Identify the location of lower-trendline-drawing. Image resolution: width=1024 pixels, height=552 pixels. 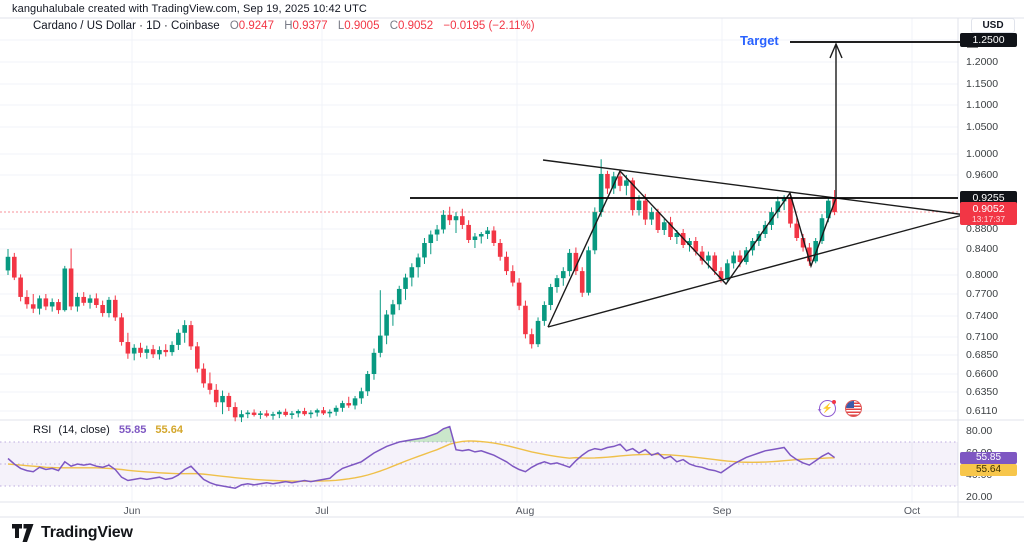
(761, 269).